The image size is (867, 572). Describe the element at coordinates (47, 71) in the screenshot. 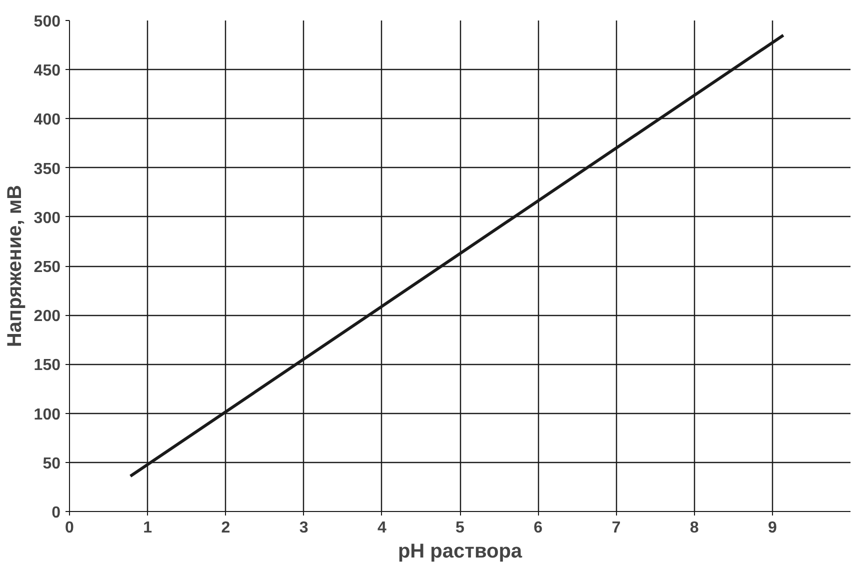

I see `y-tick-label: 450` at that location.